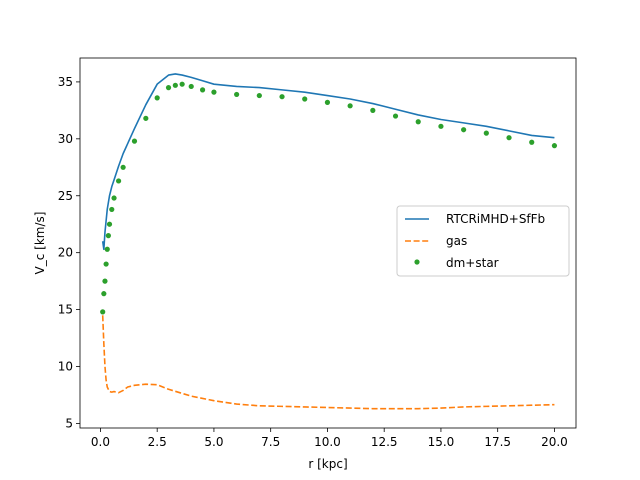 The image size is (640, 480). I want to click on legend-label-gas: gas, so click(456, 241).